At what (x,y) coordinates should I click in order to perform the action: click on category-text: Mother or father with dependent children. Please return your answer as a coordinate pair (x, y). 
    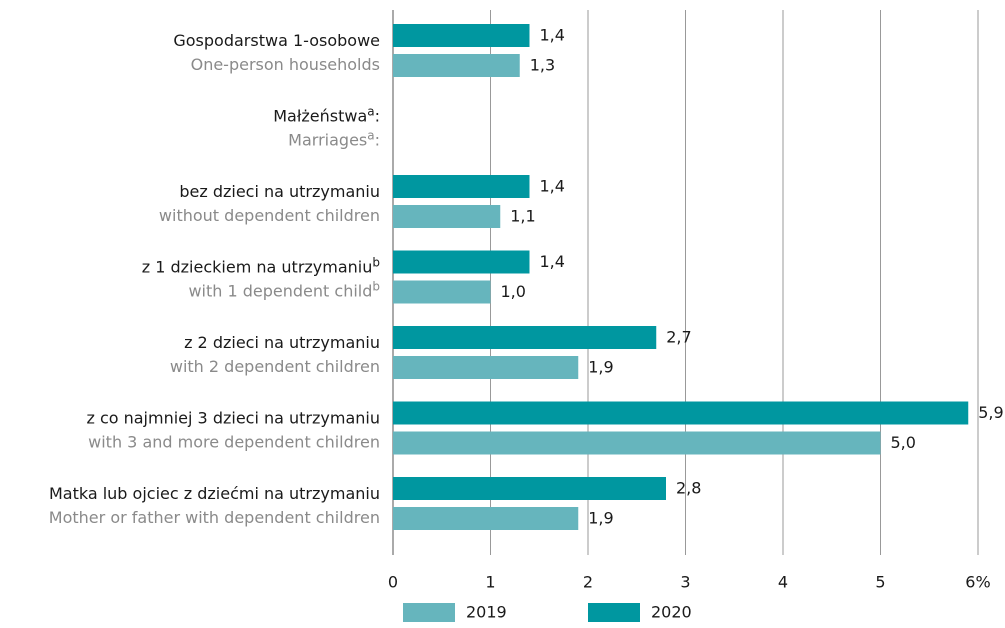
    Looking at the image, I should click on (214, 517).